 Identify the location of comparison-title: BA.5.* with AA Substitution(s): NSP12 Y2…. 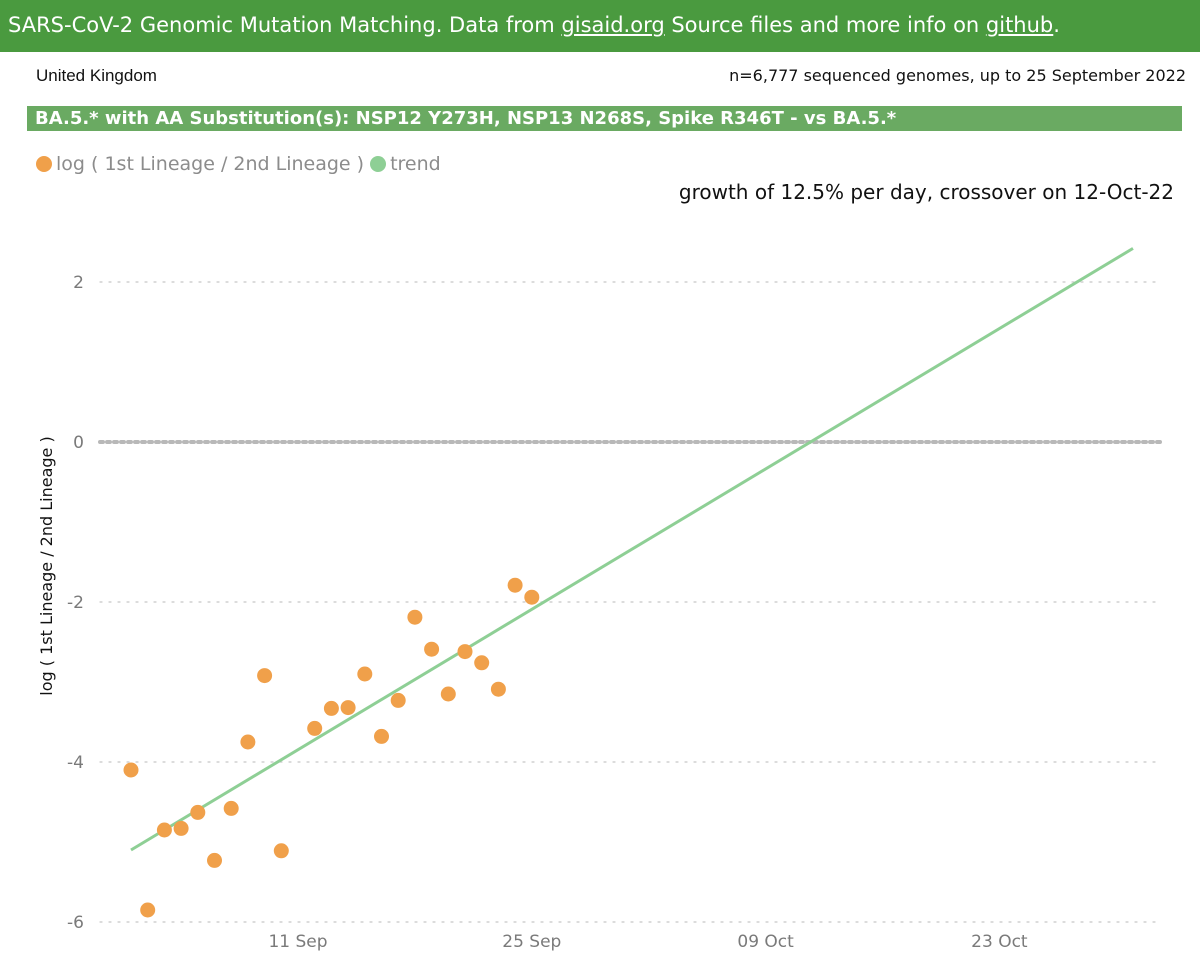
(604, 118).